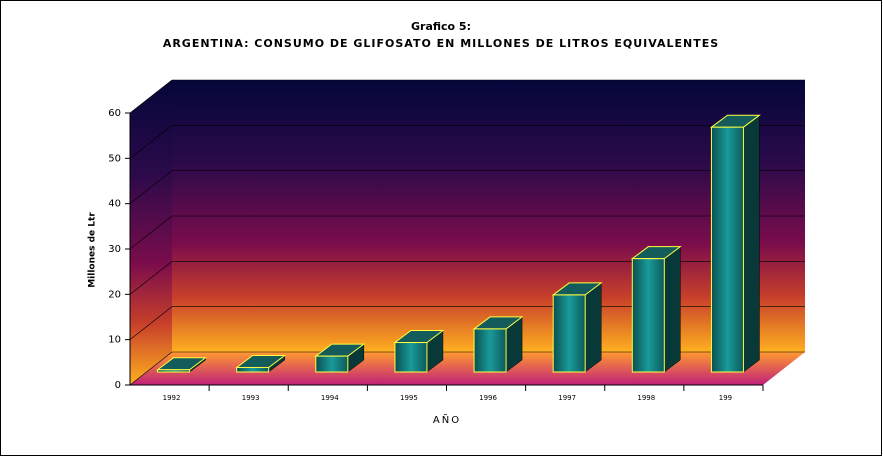 The height and width of the screenshot is (457, 883). I want to click on x-tick-label: 1993, so click(251, 398).